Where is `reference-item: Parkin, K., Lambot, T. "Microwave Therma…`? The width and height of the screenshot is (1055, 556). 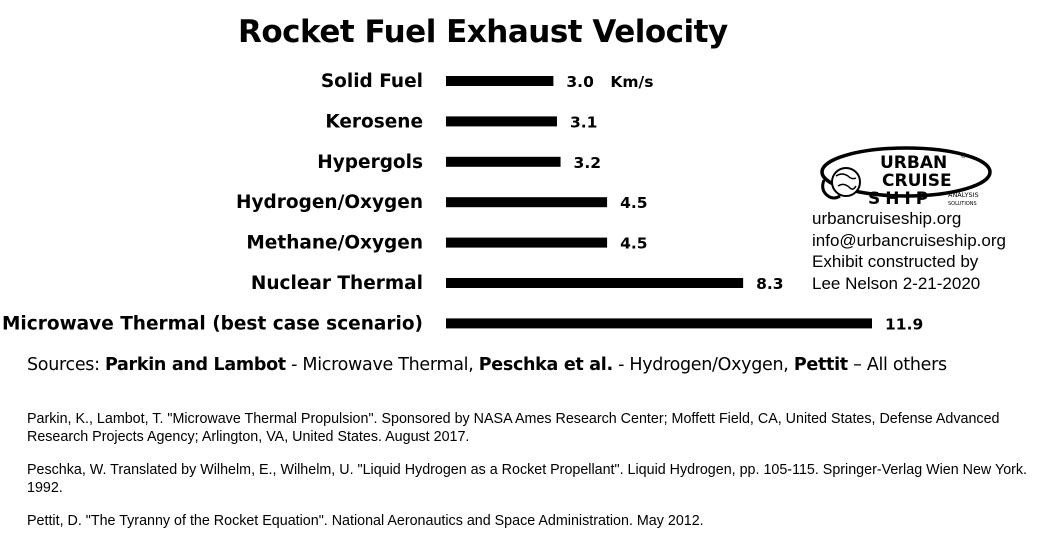
reference-item: Parkin, K., Lambot, T. "Microwave Therma… is located at coordinates (513, 428).